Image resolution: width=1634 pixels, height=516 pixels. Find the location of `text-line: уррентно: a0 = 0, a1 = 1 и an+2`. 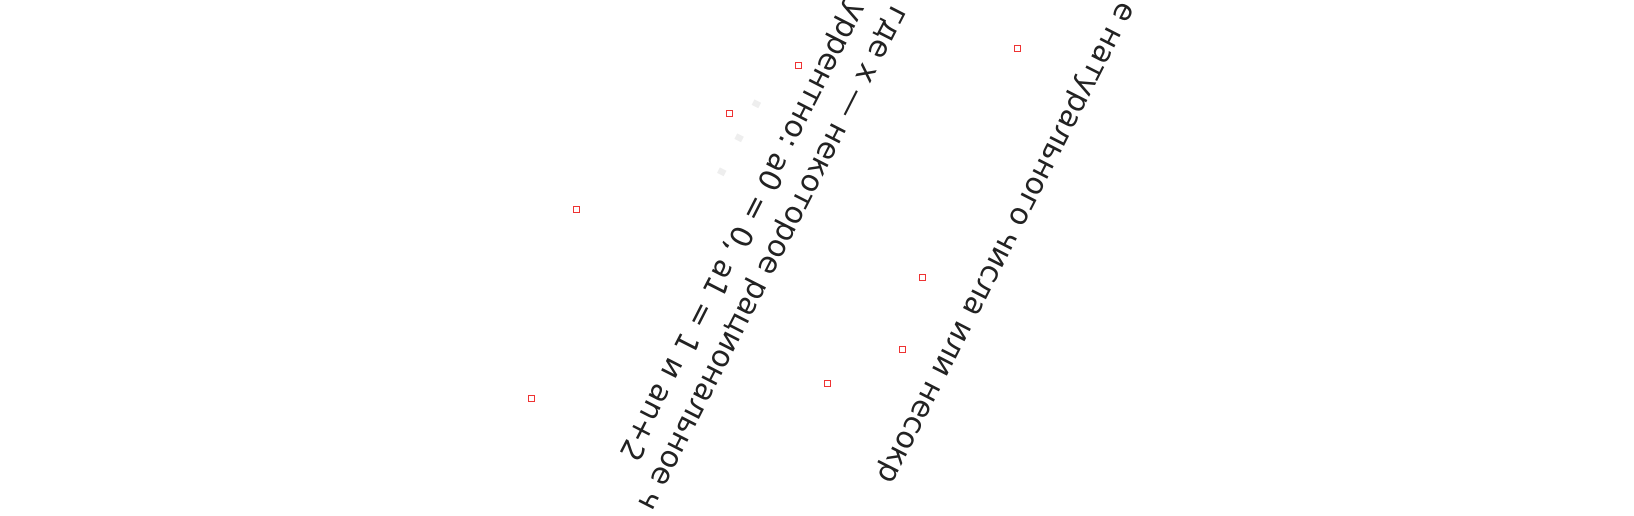

text-line: уррентно: a0 = 0, a1 = 1 и an+2 is located at coordinates (743, 233).